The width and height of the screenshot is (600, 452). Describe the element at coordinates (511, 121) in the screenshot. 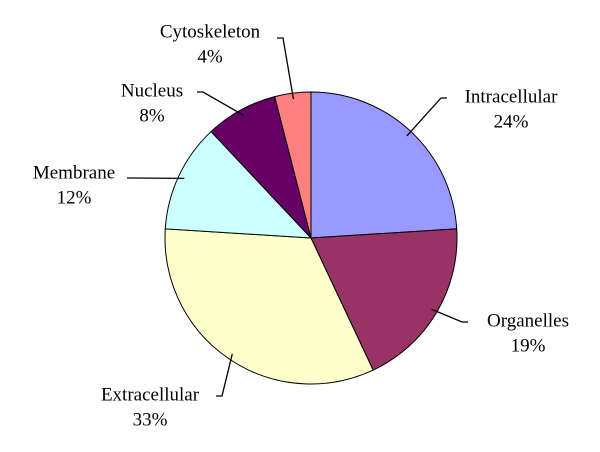

I see `slice-value-label: 24%` at that location.